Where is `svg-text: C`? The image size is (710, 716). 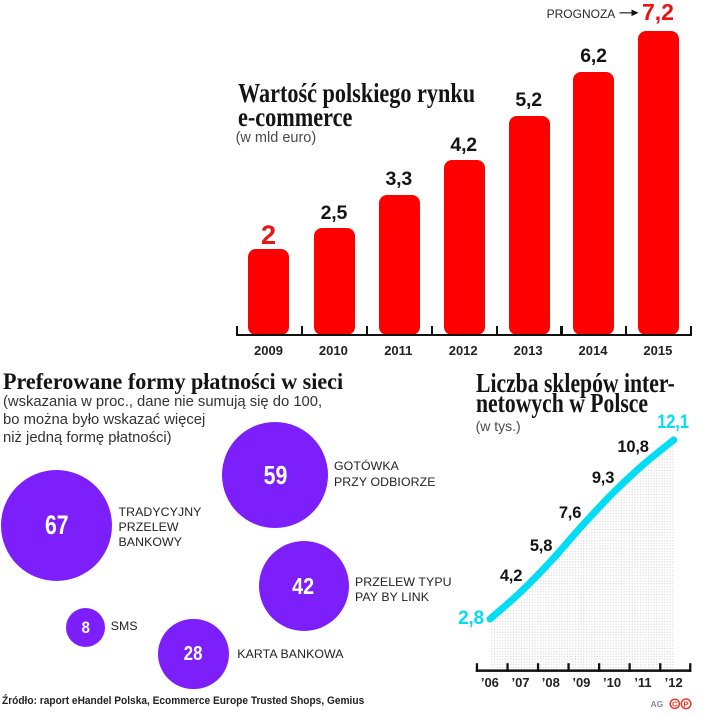
svg-text: C is located at coordinates (675, 703).